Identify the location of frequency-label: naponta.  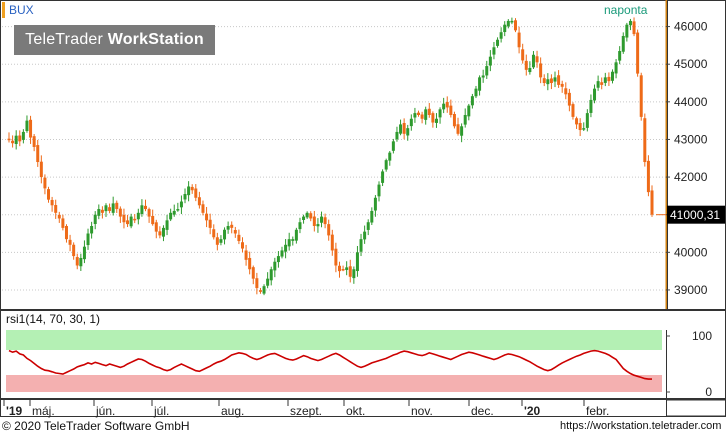
(626, 10).